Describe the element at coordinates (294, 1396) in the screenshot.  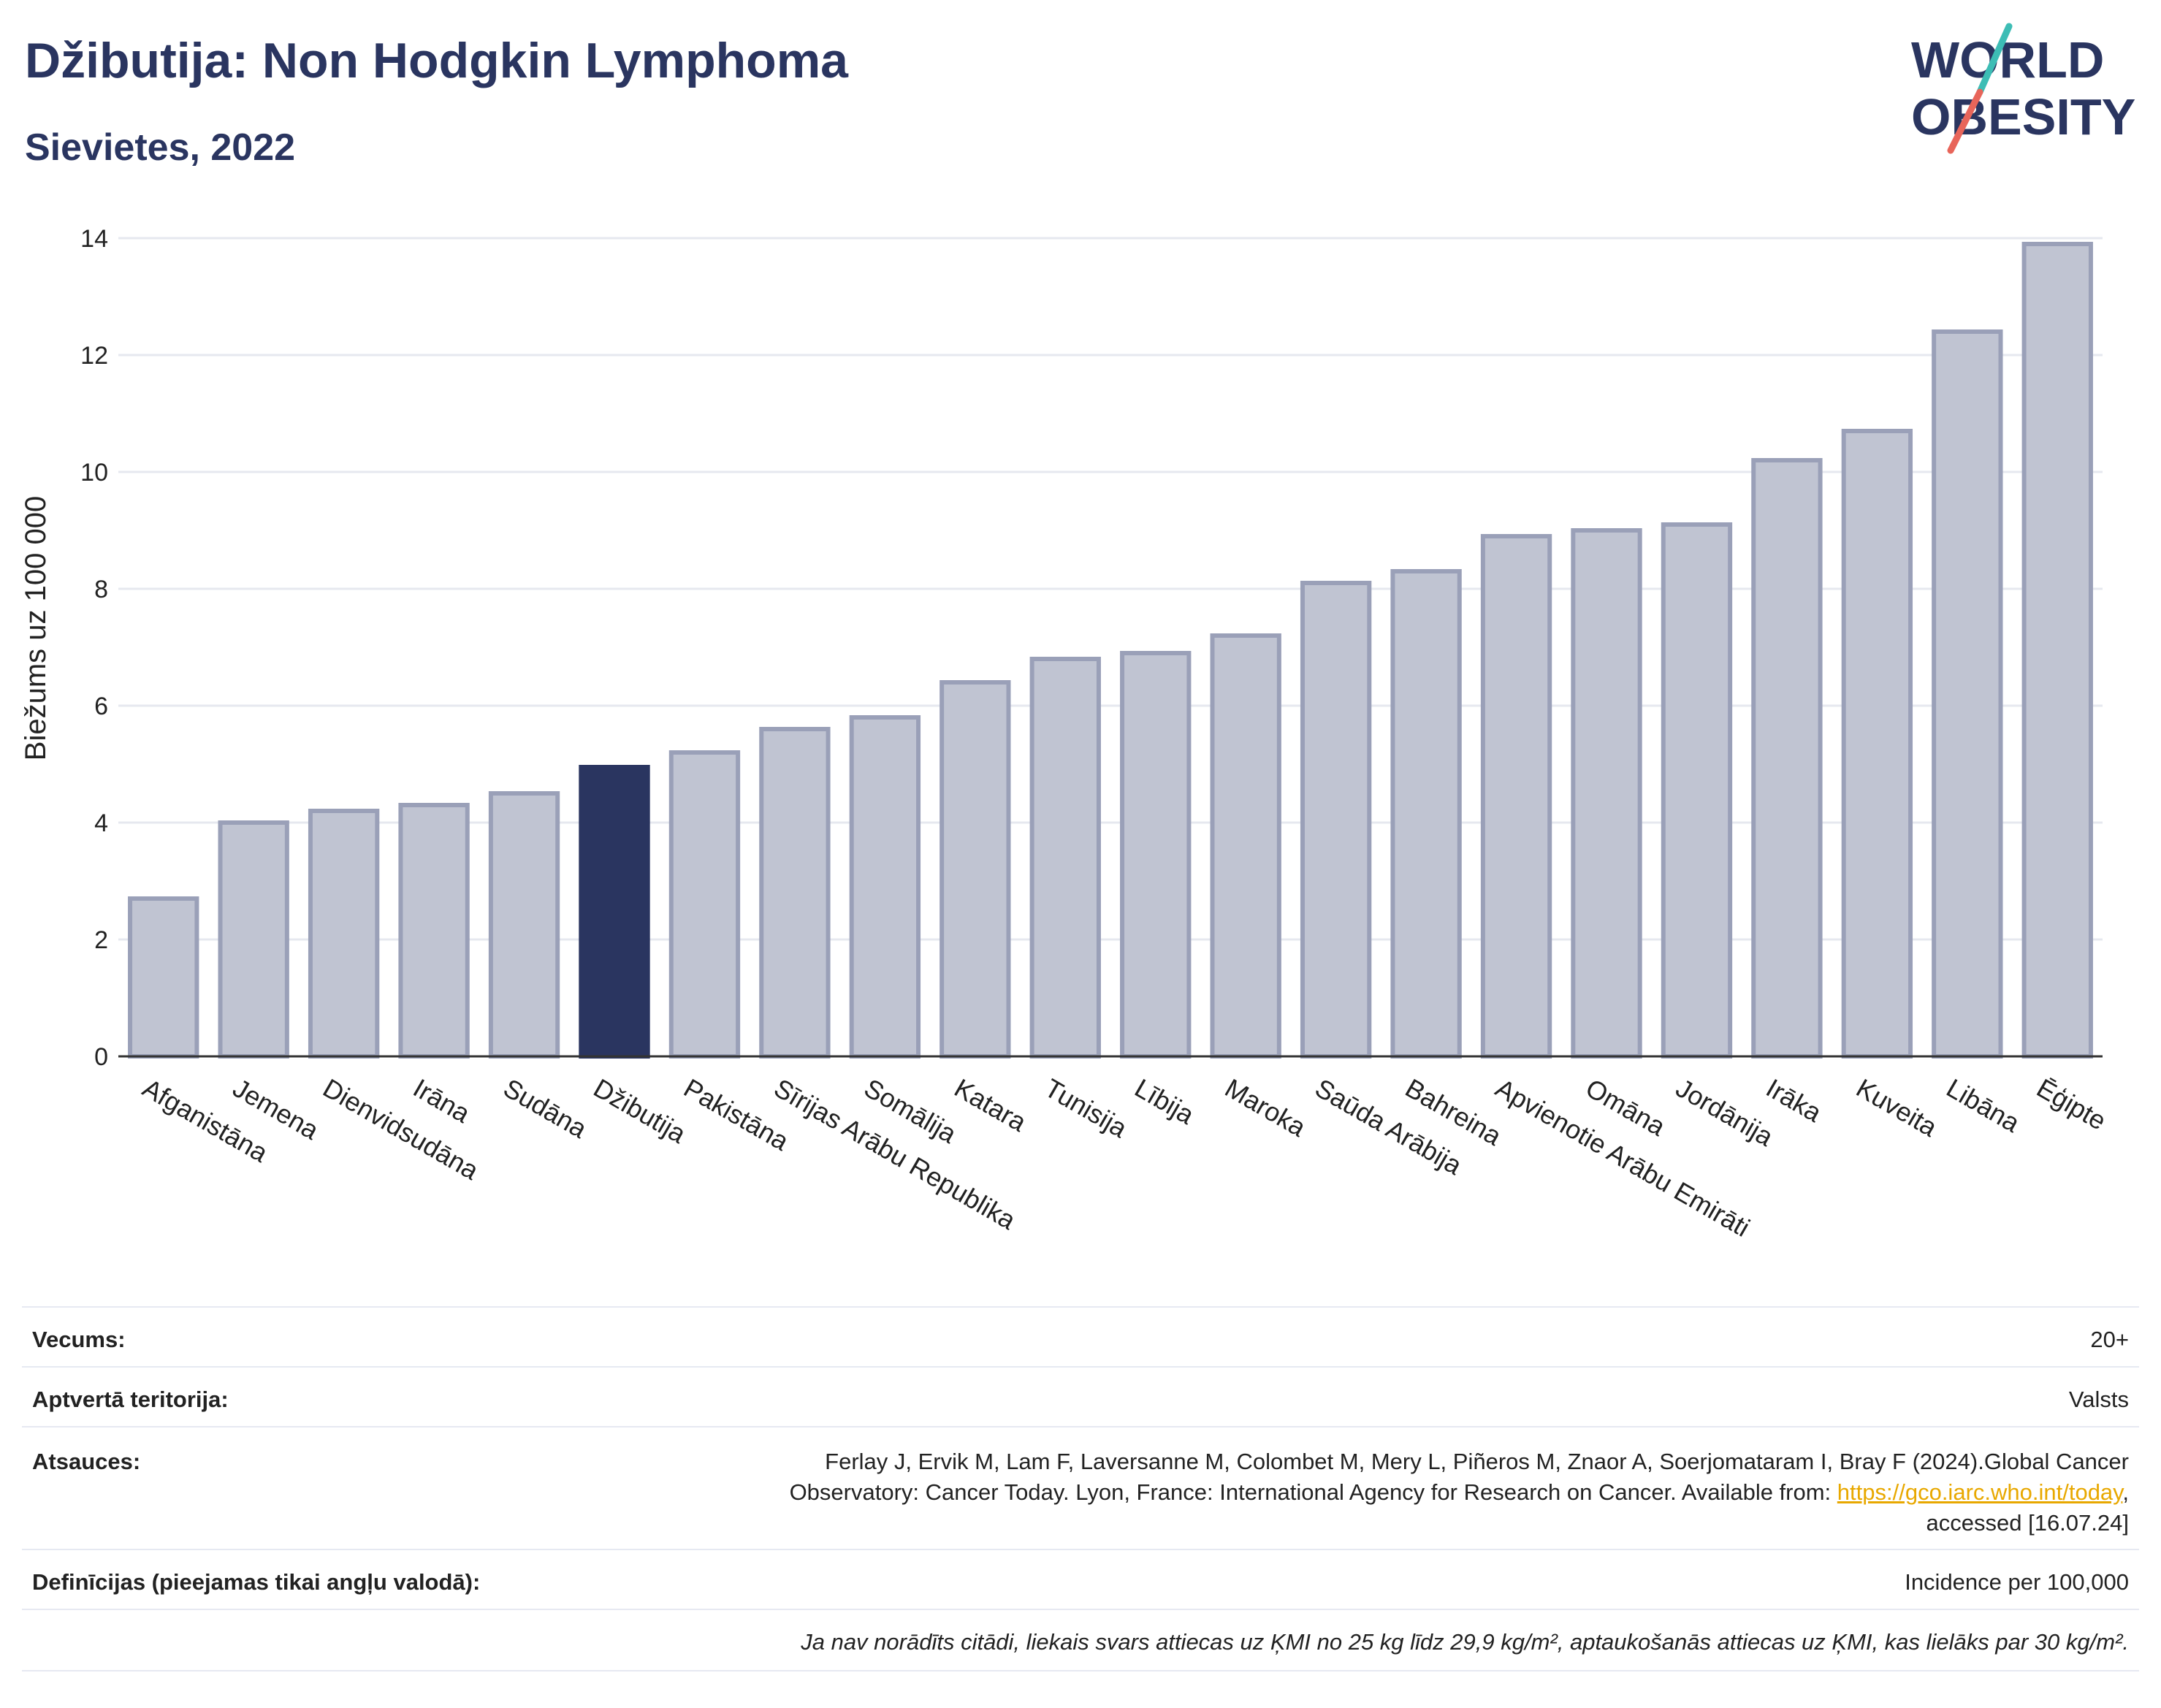
I see `territory-label: Aptvertā teritorija:` at that location.